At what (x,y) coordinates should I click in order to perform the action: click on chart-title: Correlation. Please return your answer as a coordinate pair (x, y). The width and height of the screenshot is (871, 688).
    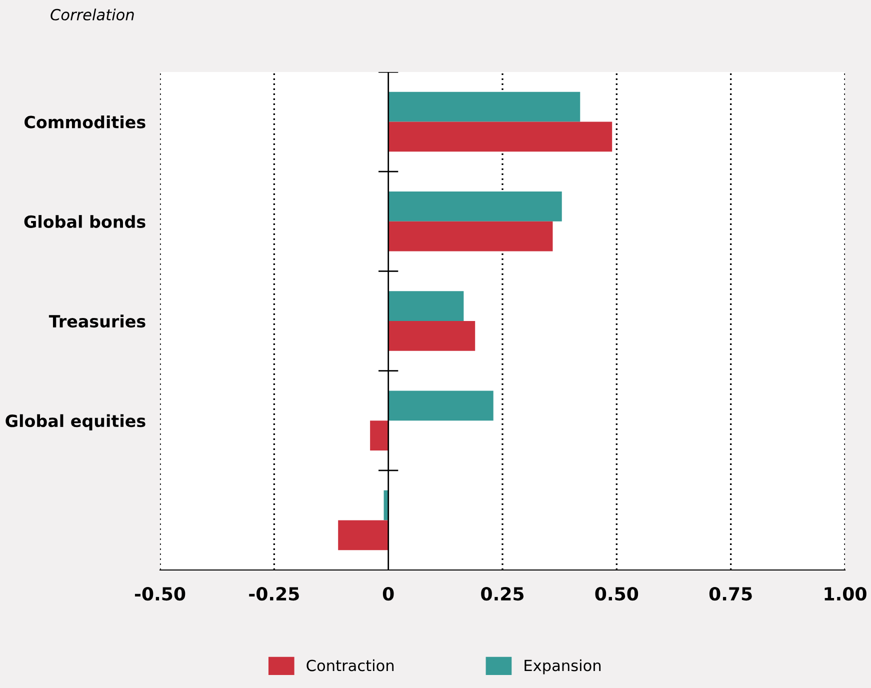
    Looking at the image, I should click on (92, 14).